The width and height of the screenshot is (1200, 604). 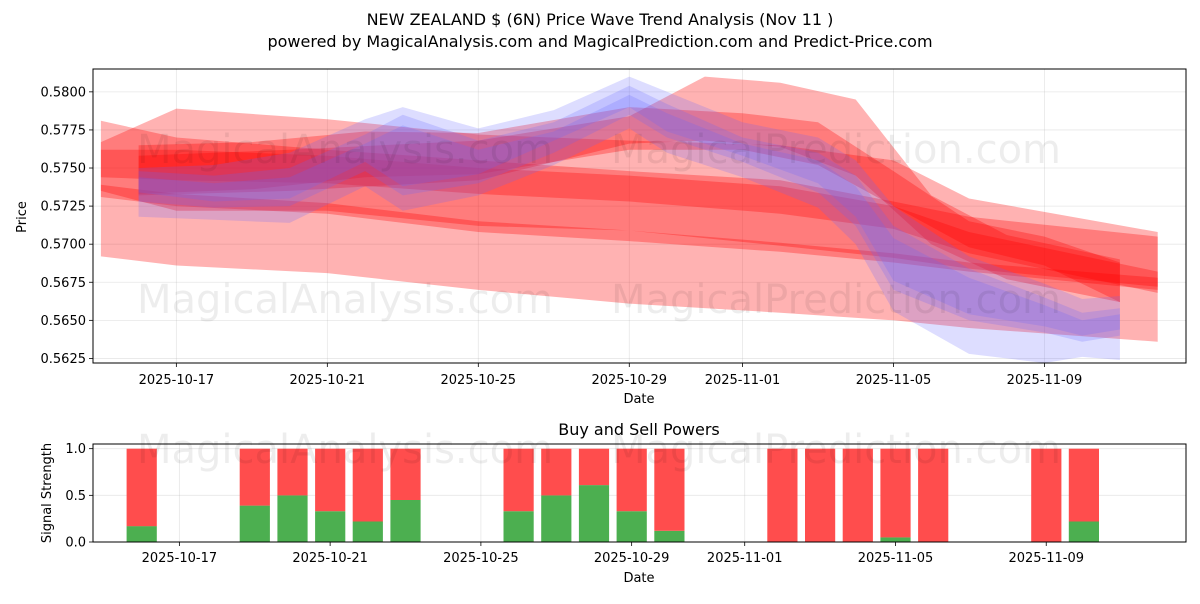 I want to click on power-x-tick-label: 2025-11-01, so click(x=745, y=558).